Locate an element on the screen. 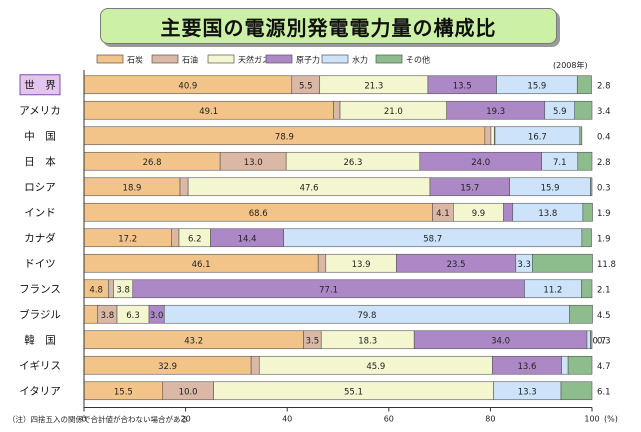  legend-label-2: 天然ガス is located at coordinates (254, 60).